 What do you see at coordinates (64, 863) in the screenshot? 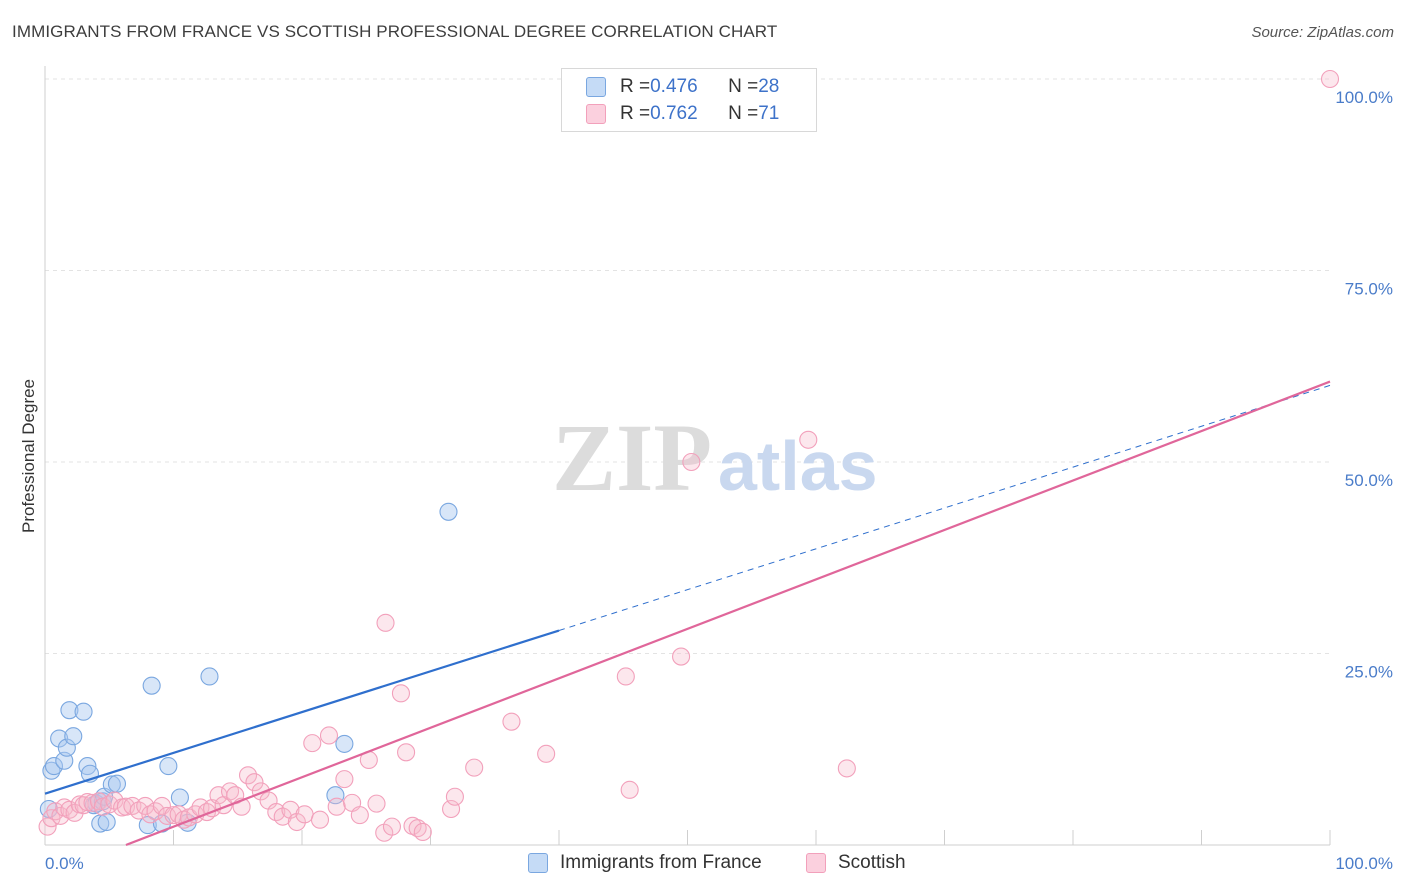
I see `x-tick-label-min: 0.0%` at bounding box center [64, 863].